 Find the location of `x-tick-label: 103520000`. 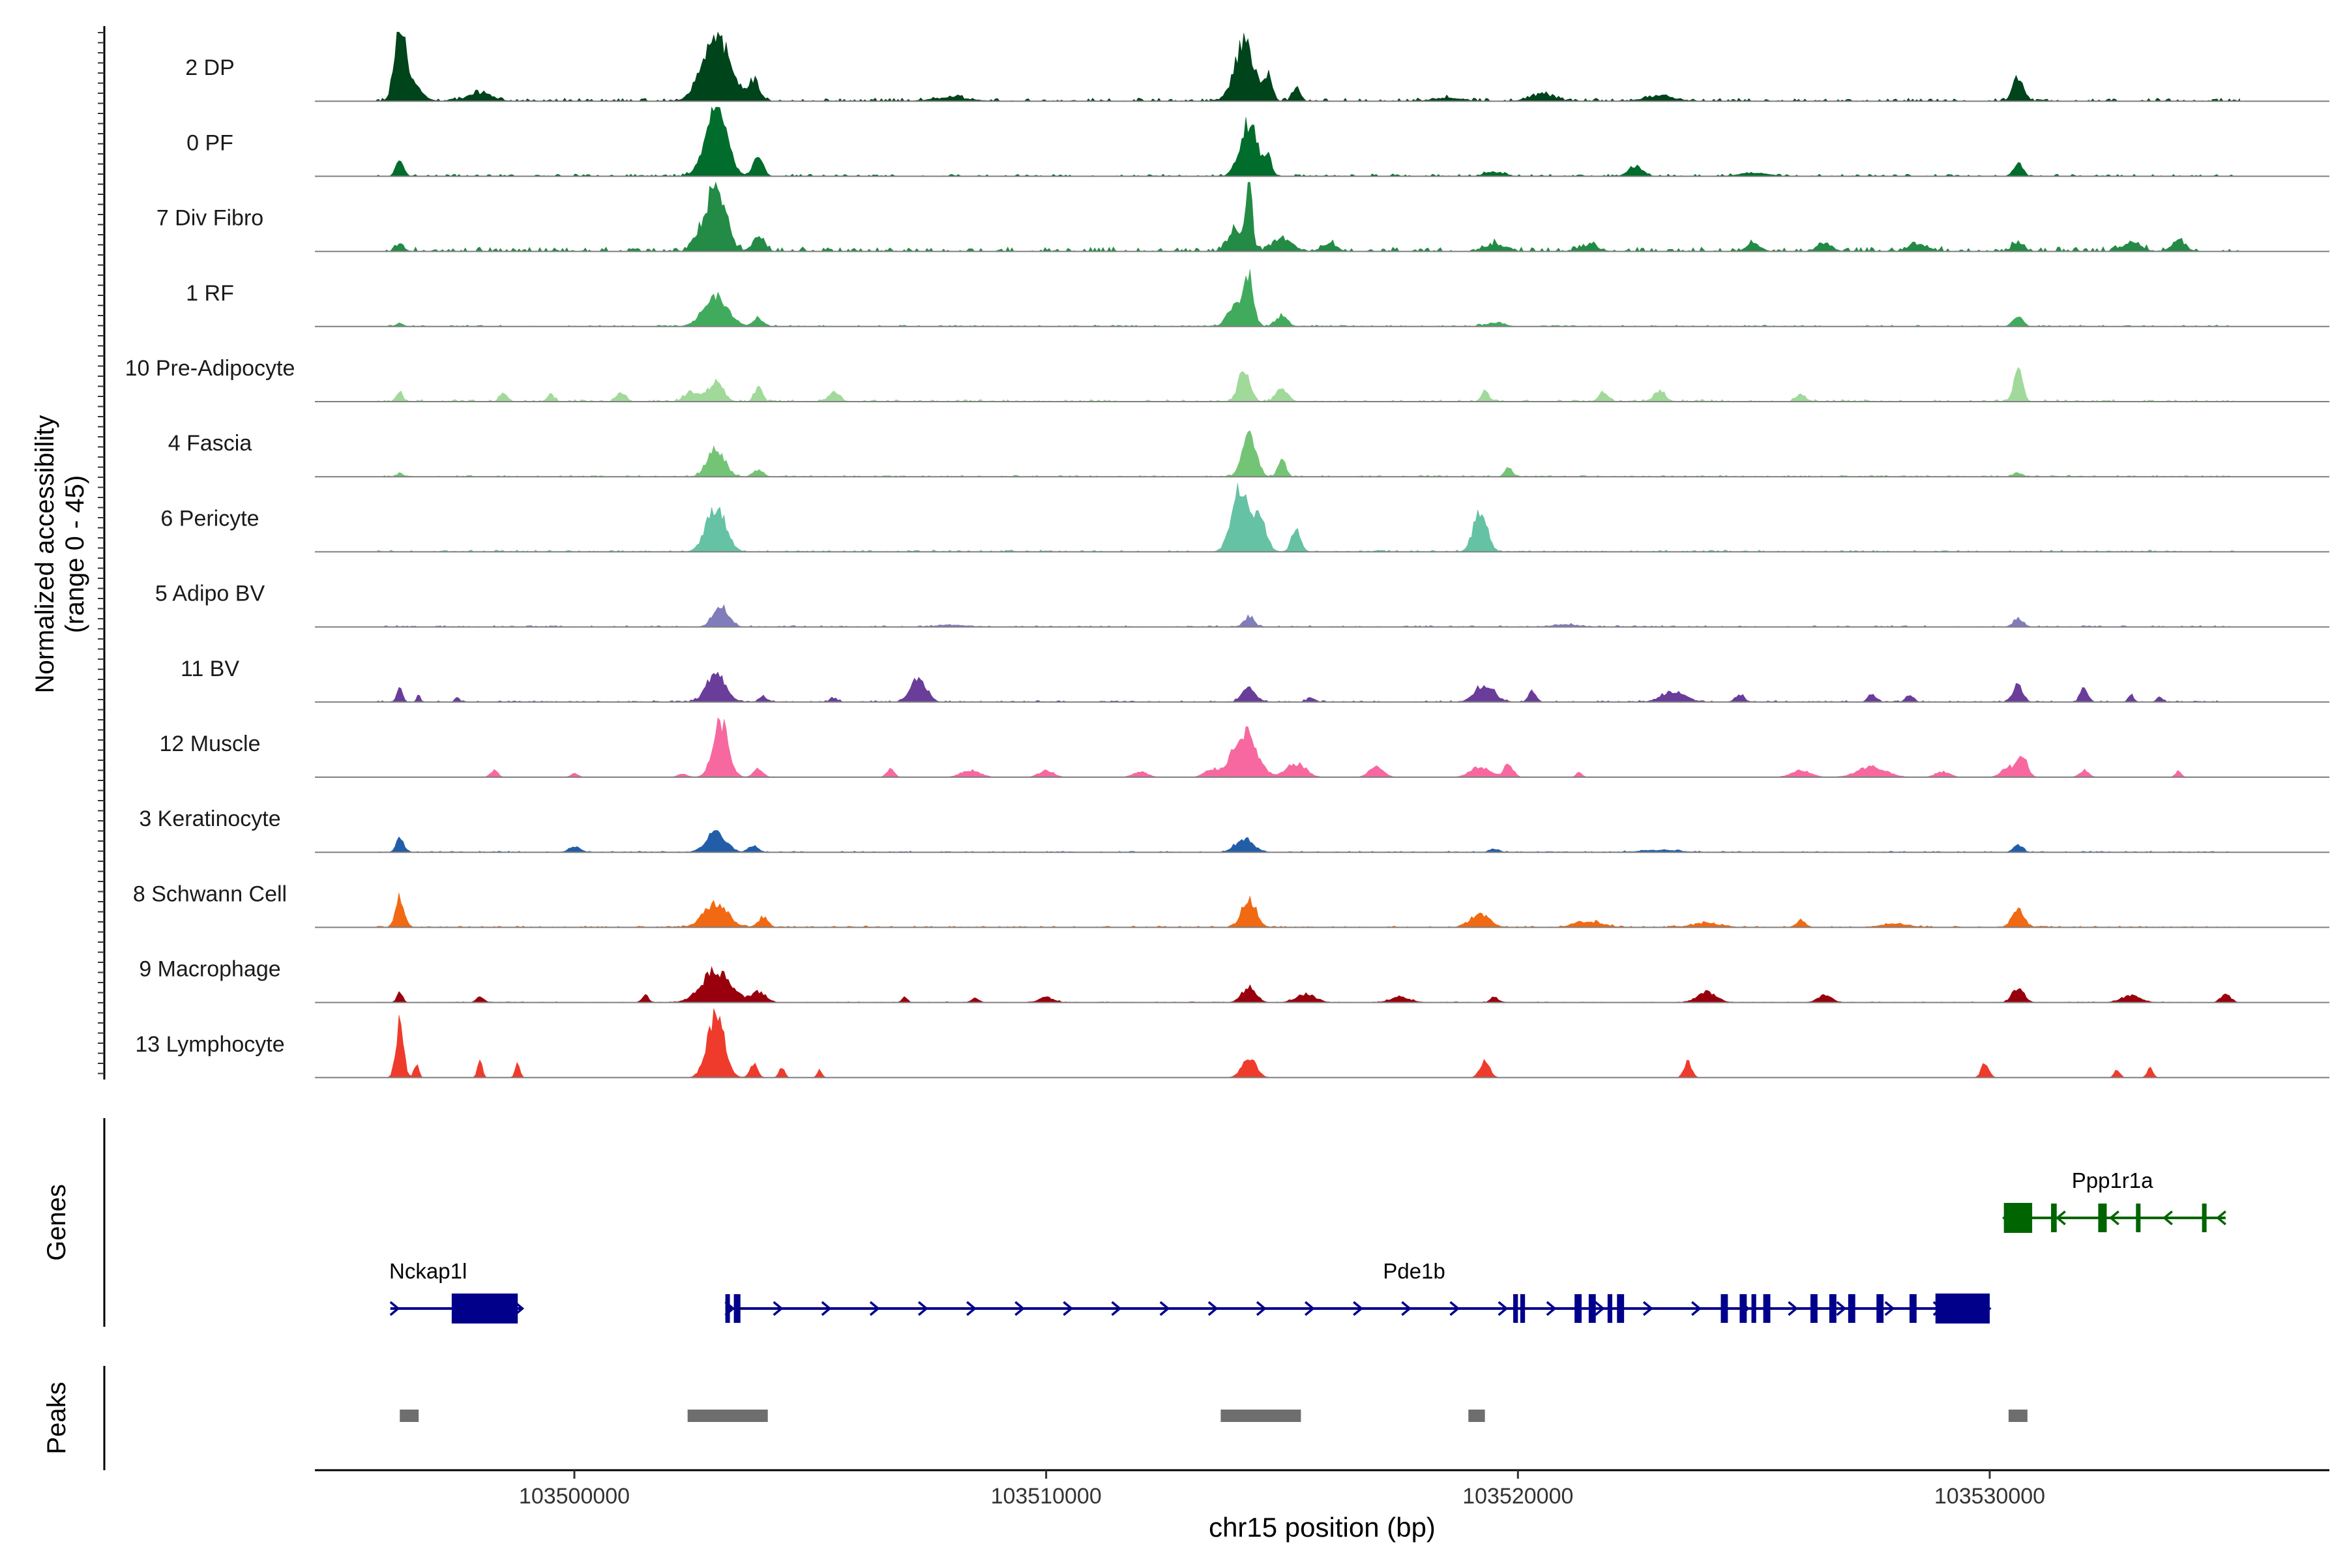

x-tick-label: 103520000 is located at coordinates (1517, 1497).